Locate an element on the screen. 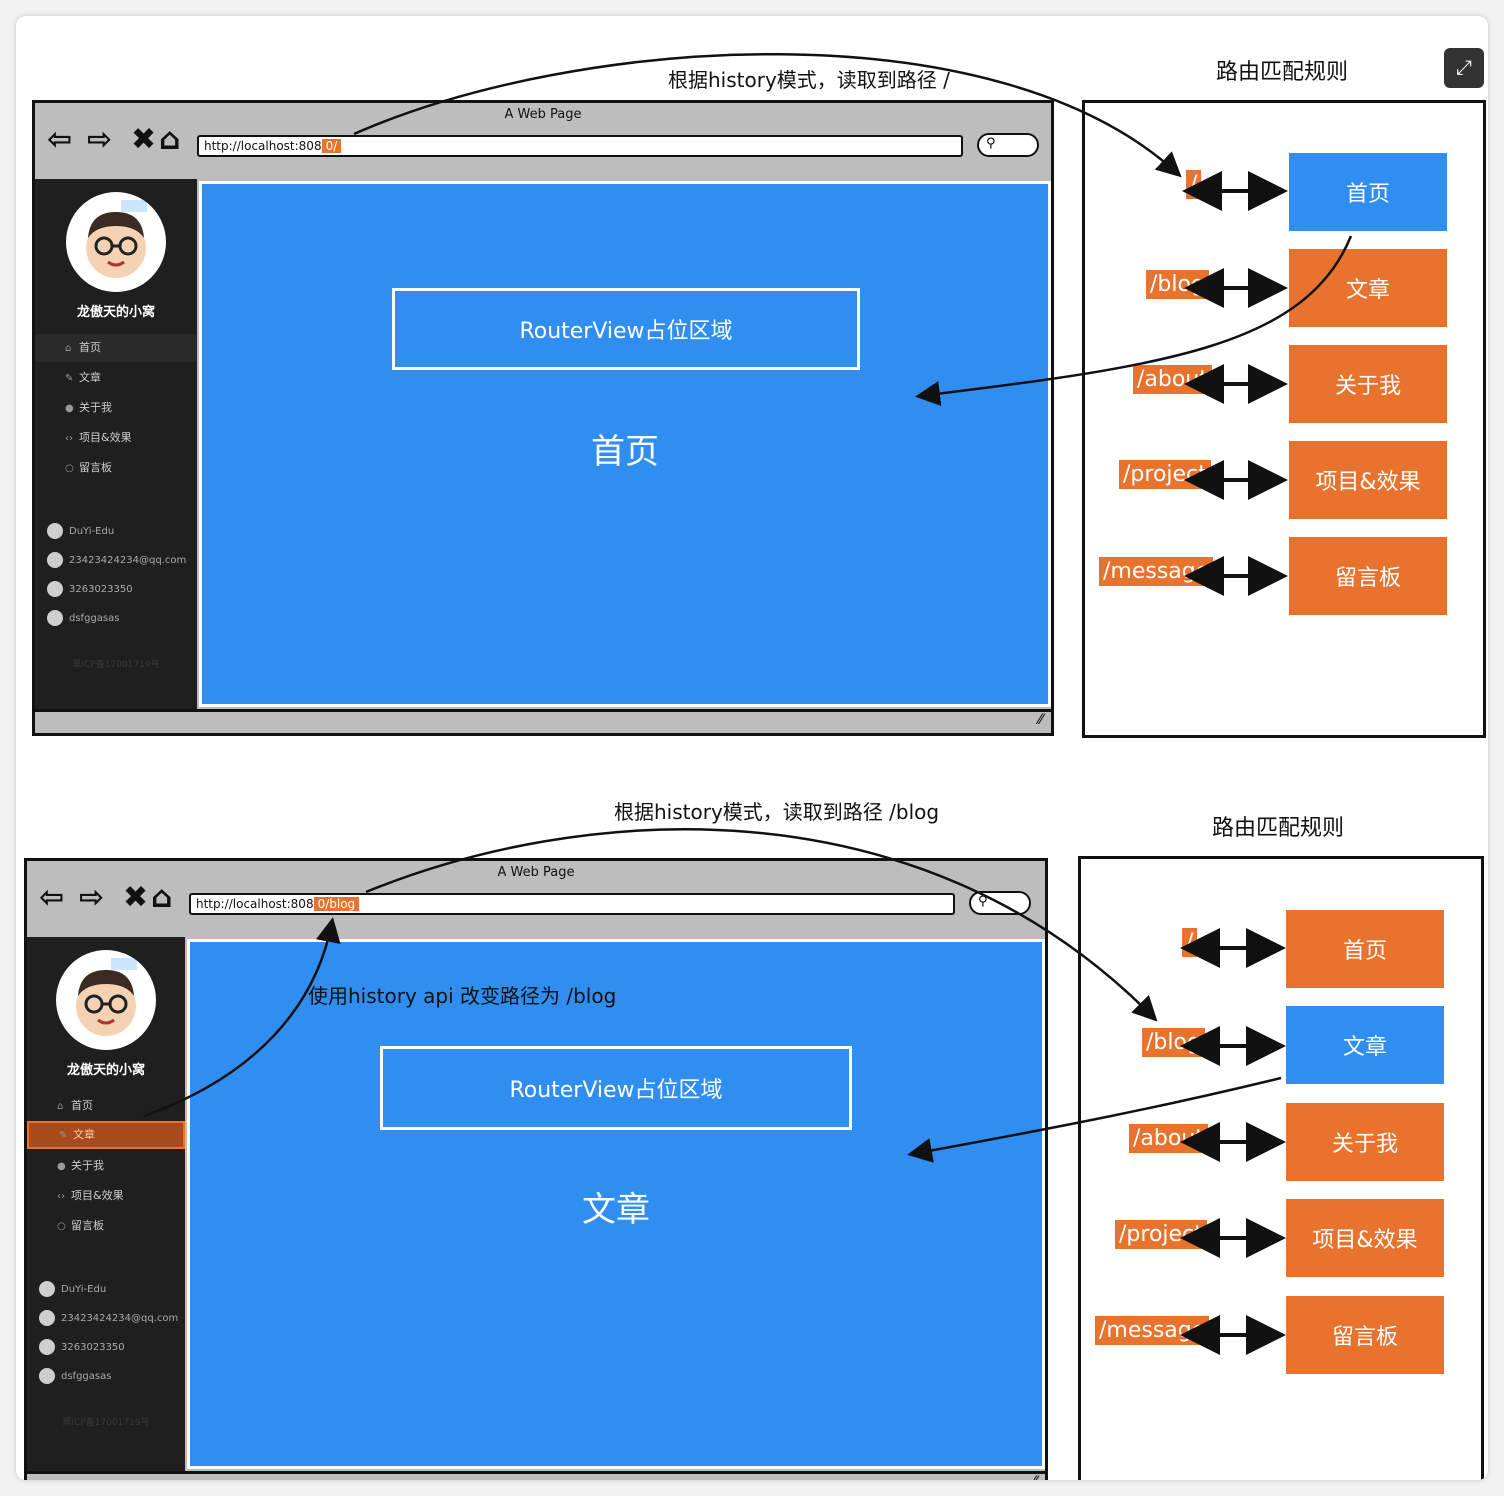  history-read-note: 根据history模式，读取到路径 / is located at coordinates (809, 80).